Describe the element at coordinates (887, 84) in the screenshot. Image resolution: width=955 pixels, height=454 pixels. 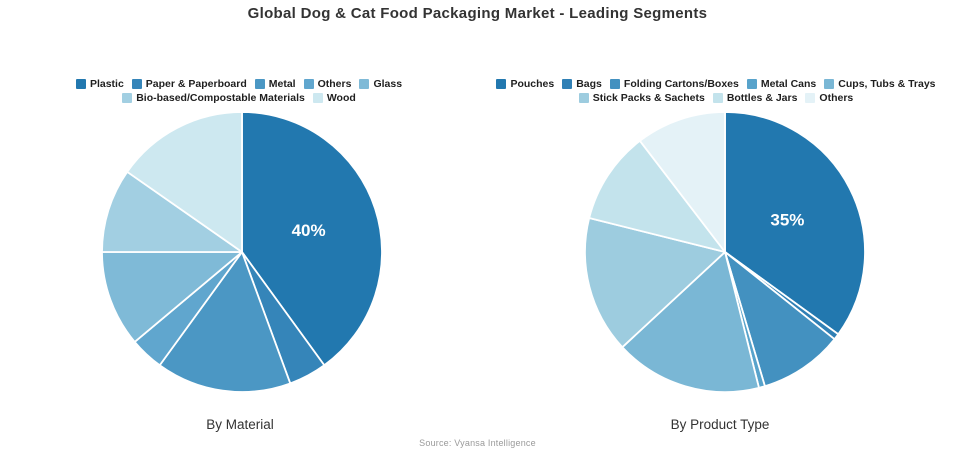
I see `legend-label: Cups, Tubs & Trays` at that location.